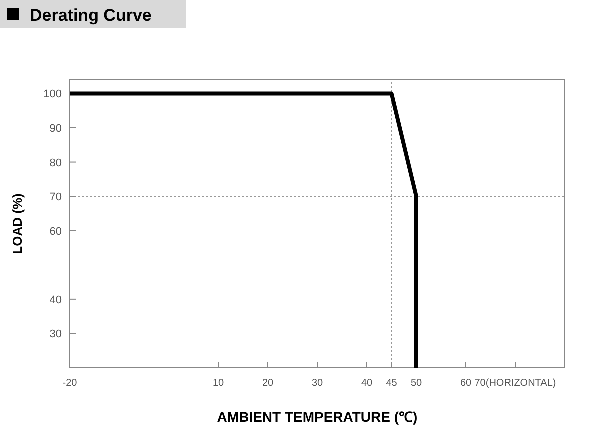 Image resolution: width=605 pixels, height=436 pixels. What do you see at coordinates (56, 334) in the screenshot?
I see `y-tick-label: 30` at bounding box center [56, 334].